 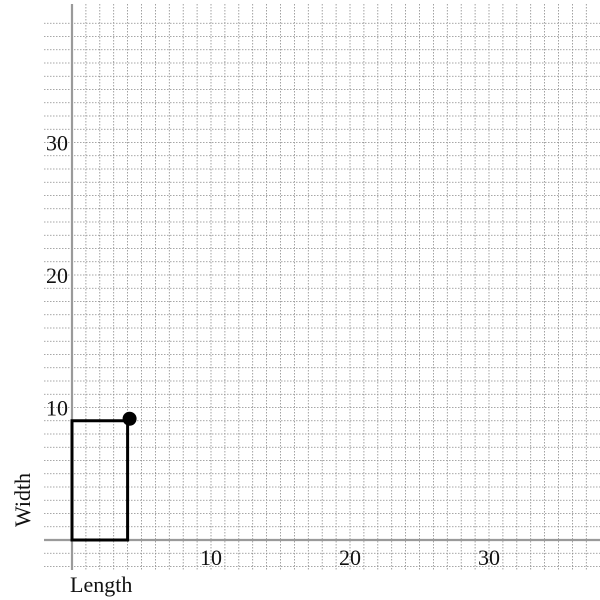 I want to click on x-axis-title: Length, so click(x=101, y=584).